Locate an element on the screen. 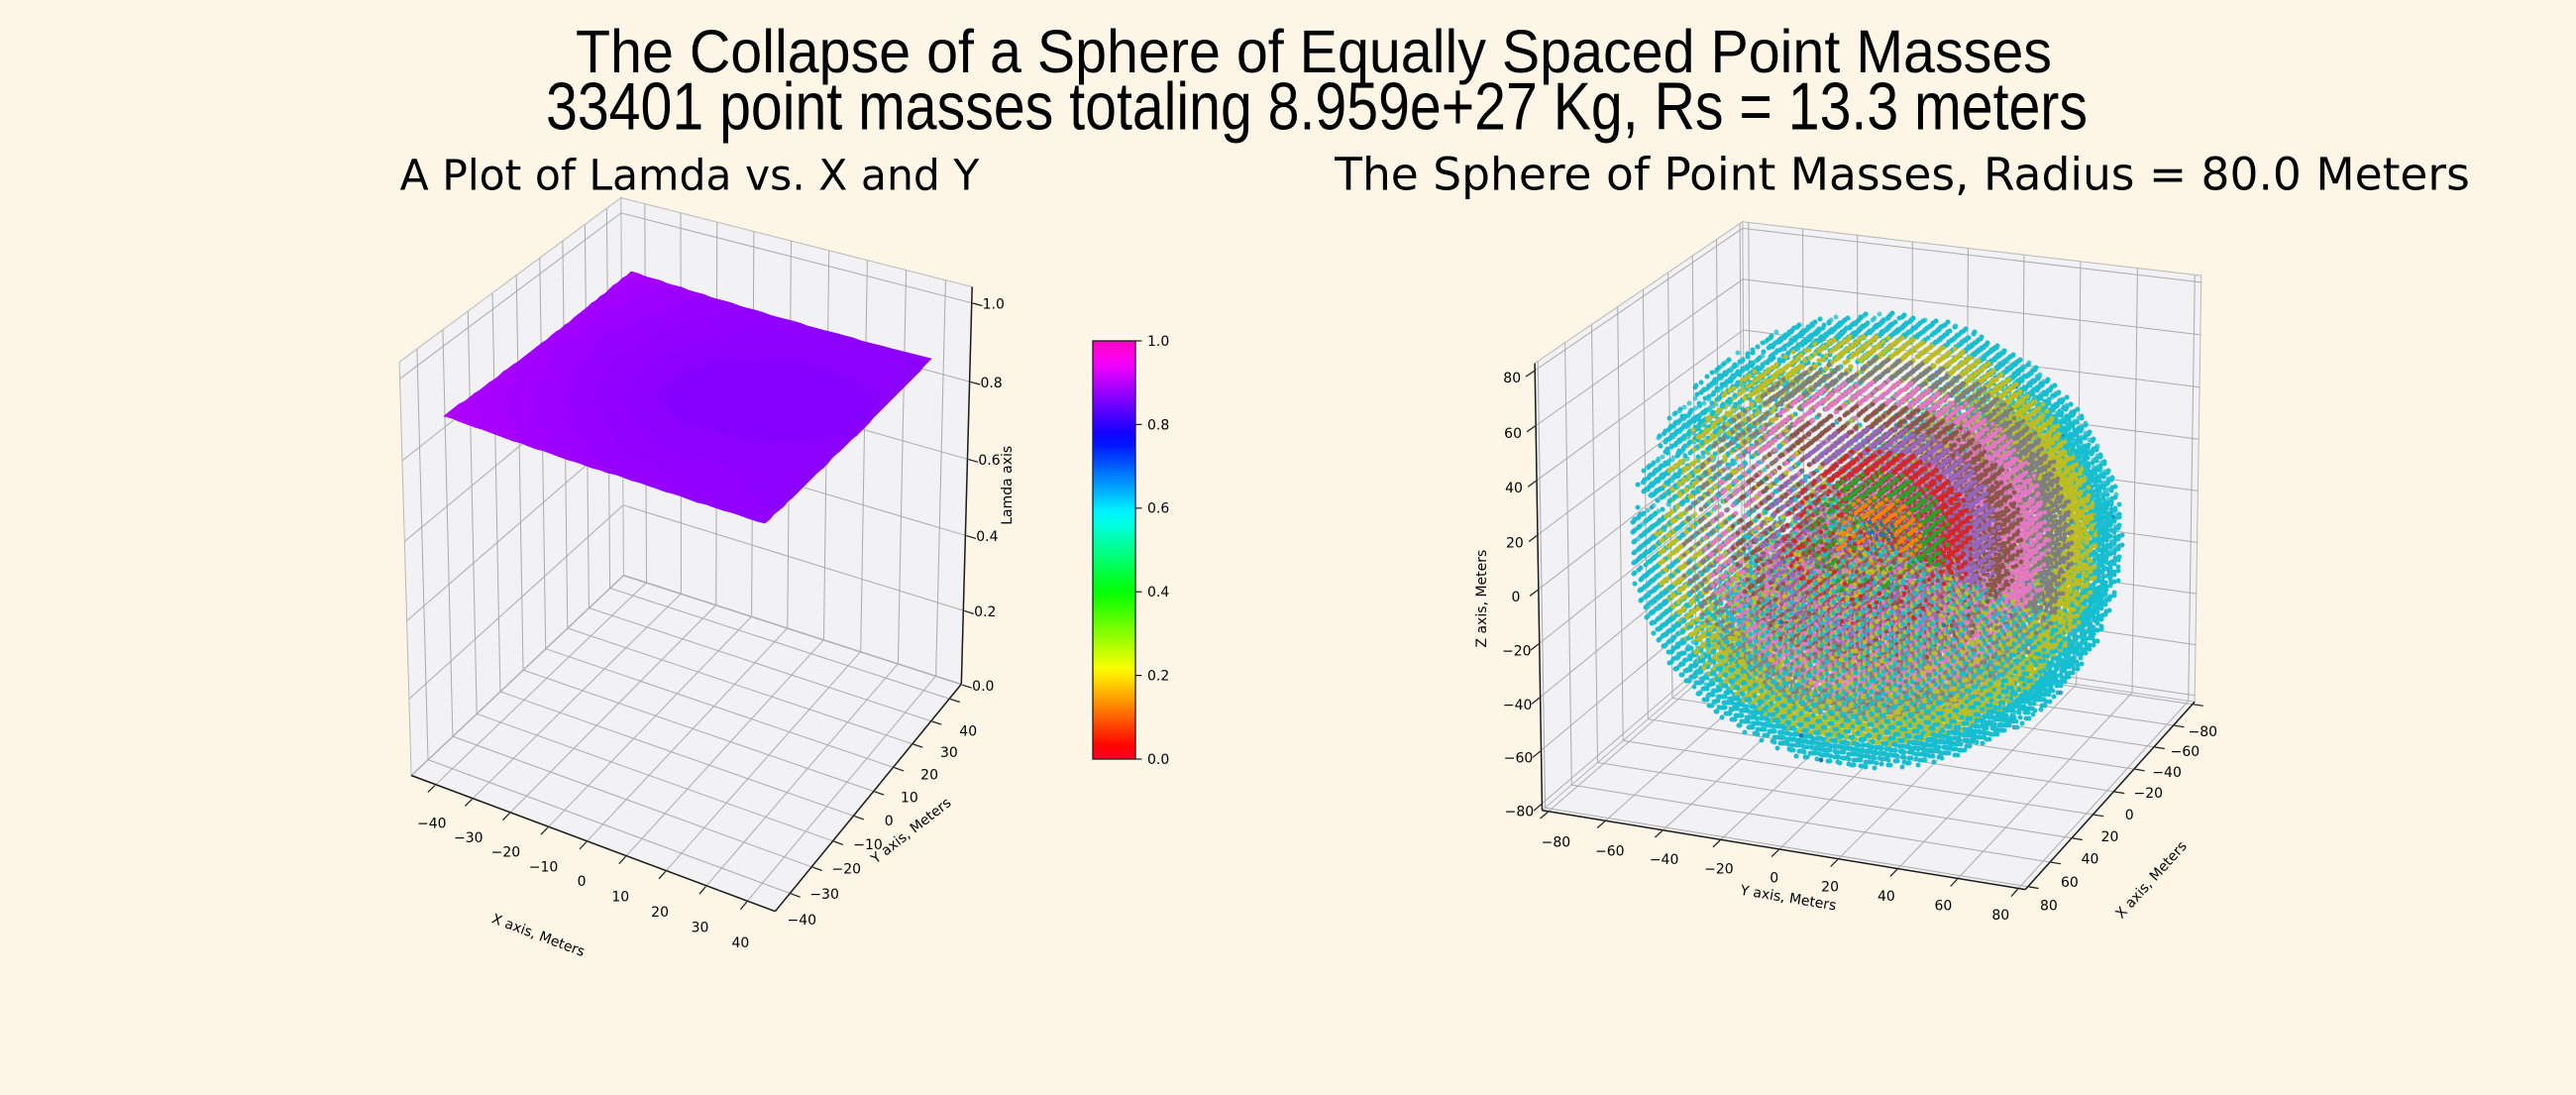  svg-text: Z axis, Meters is located at coordinates (1482, 599).